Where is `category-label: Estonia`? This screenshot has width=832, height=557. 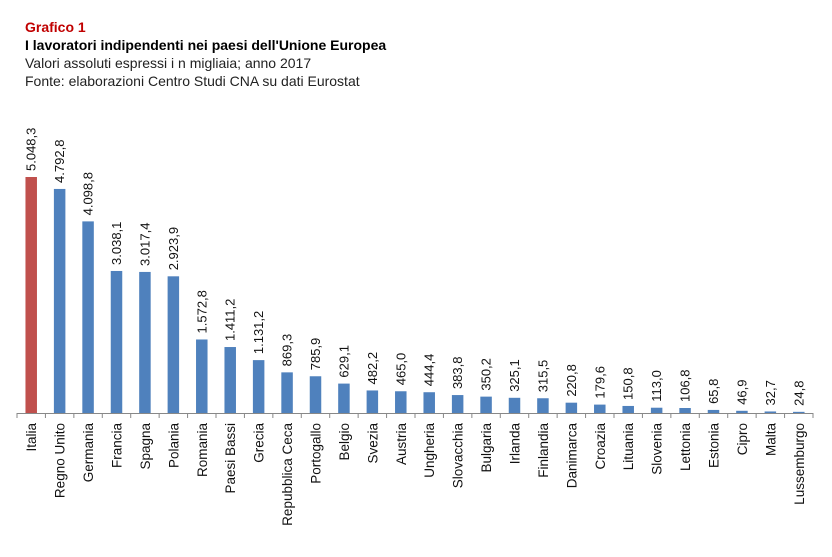
category-label: Estonia is located at coordinates (714, 446).